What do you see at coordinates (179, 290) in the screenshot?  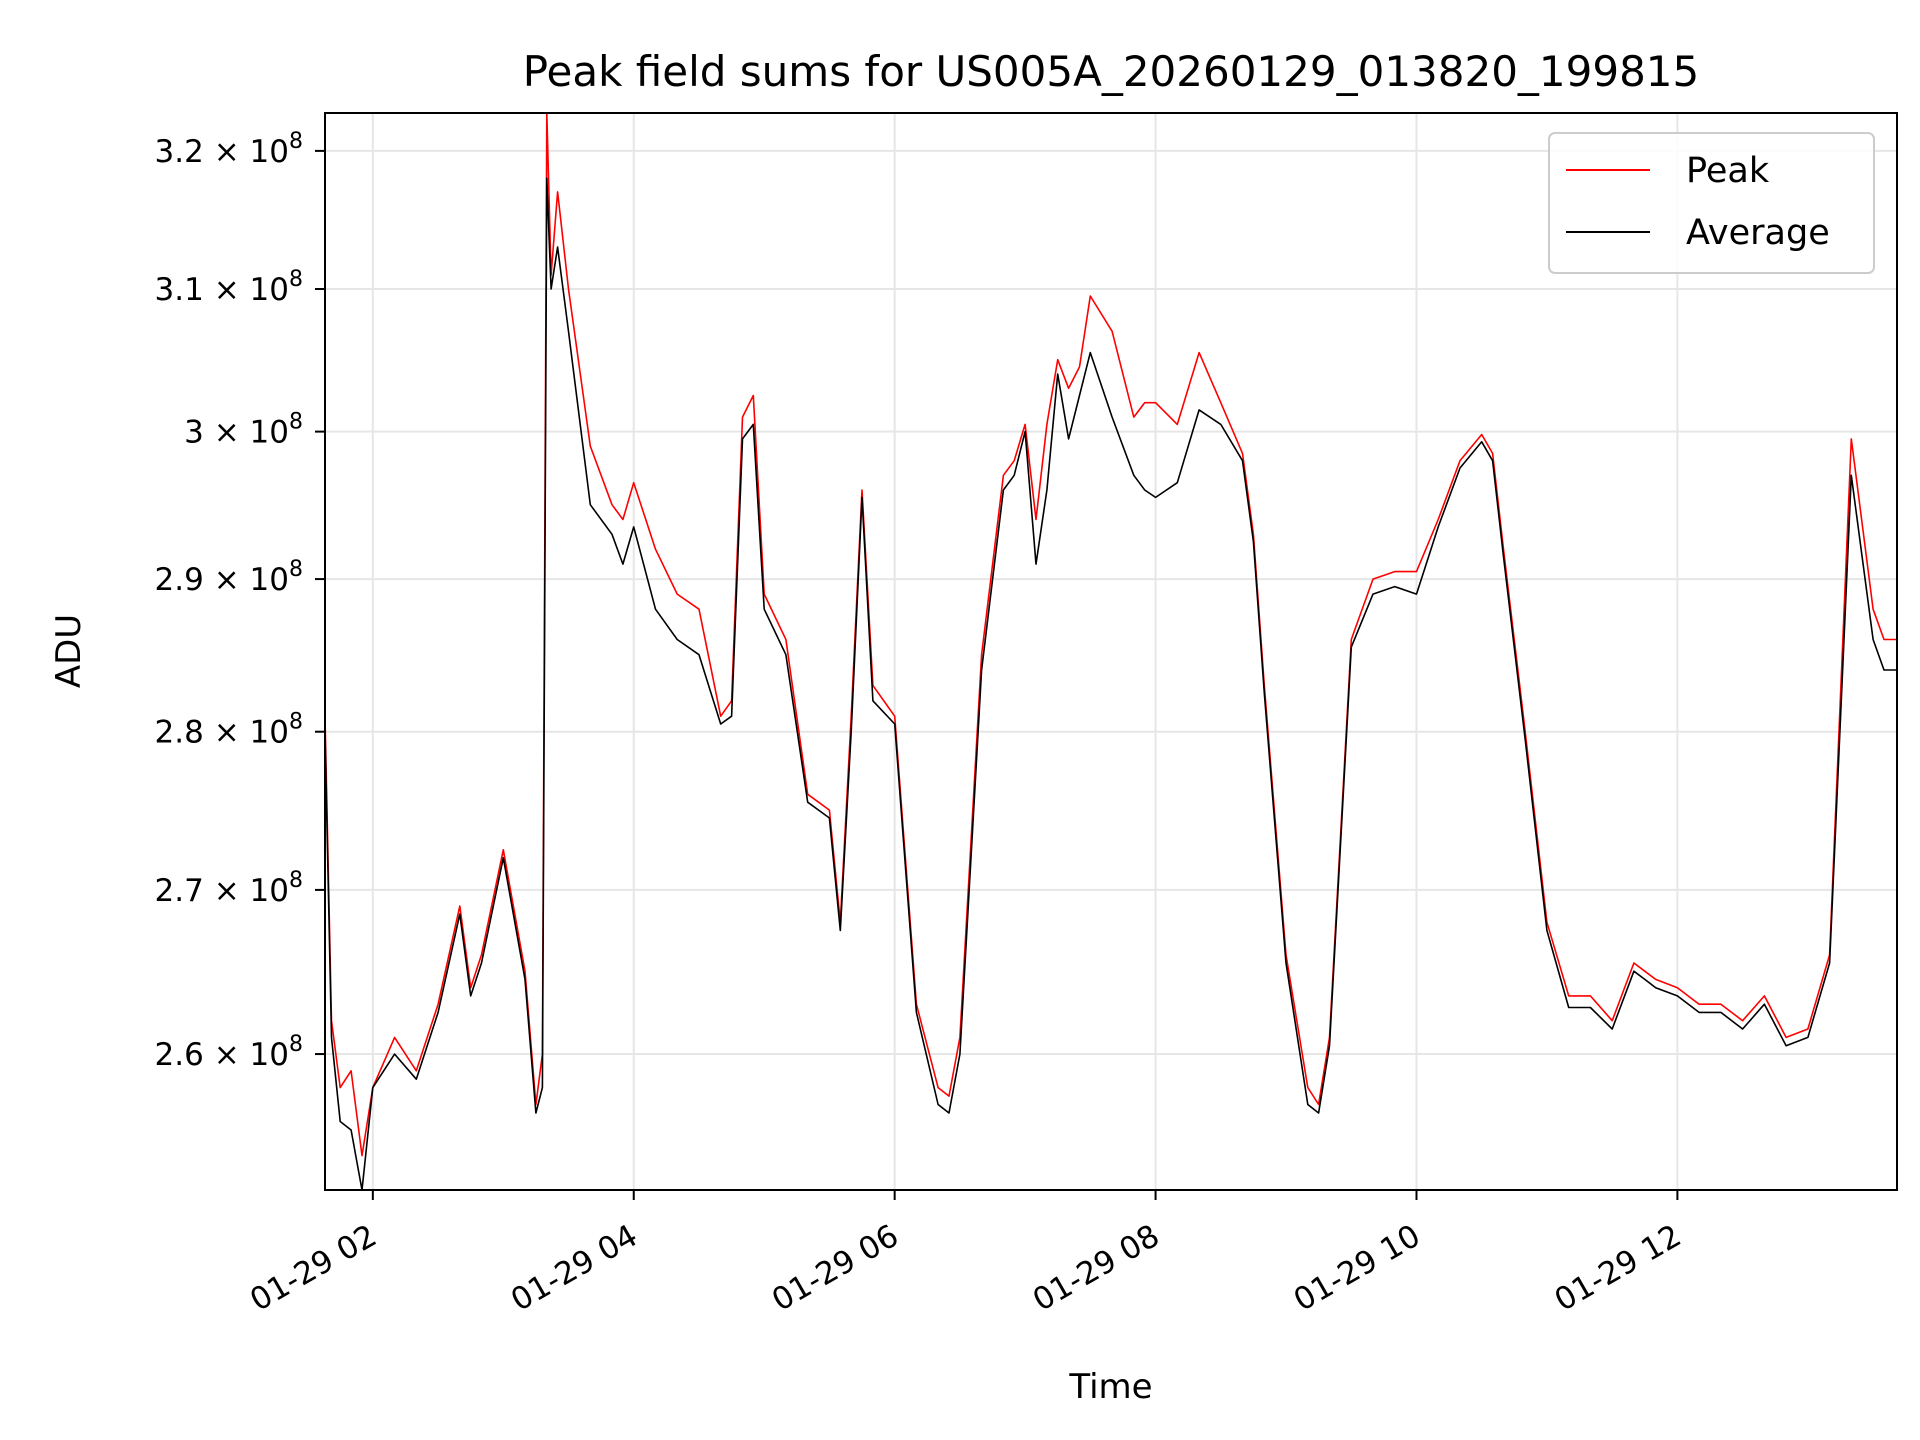 I see `y-tick-mantissa: 3.1` at bounding box center [179, 290].